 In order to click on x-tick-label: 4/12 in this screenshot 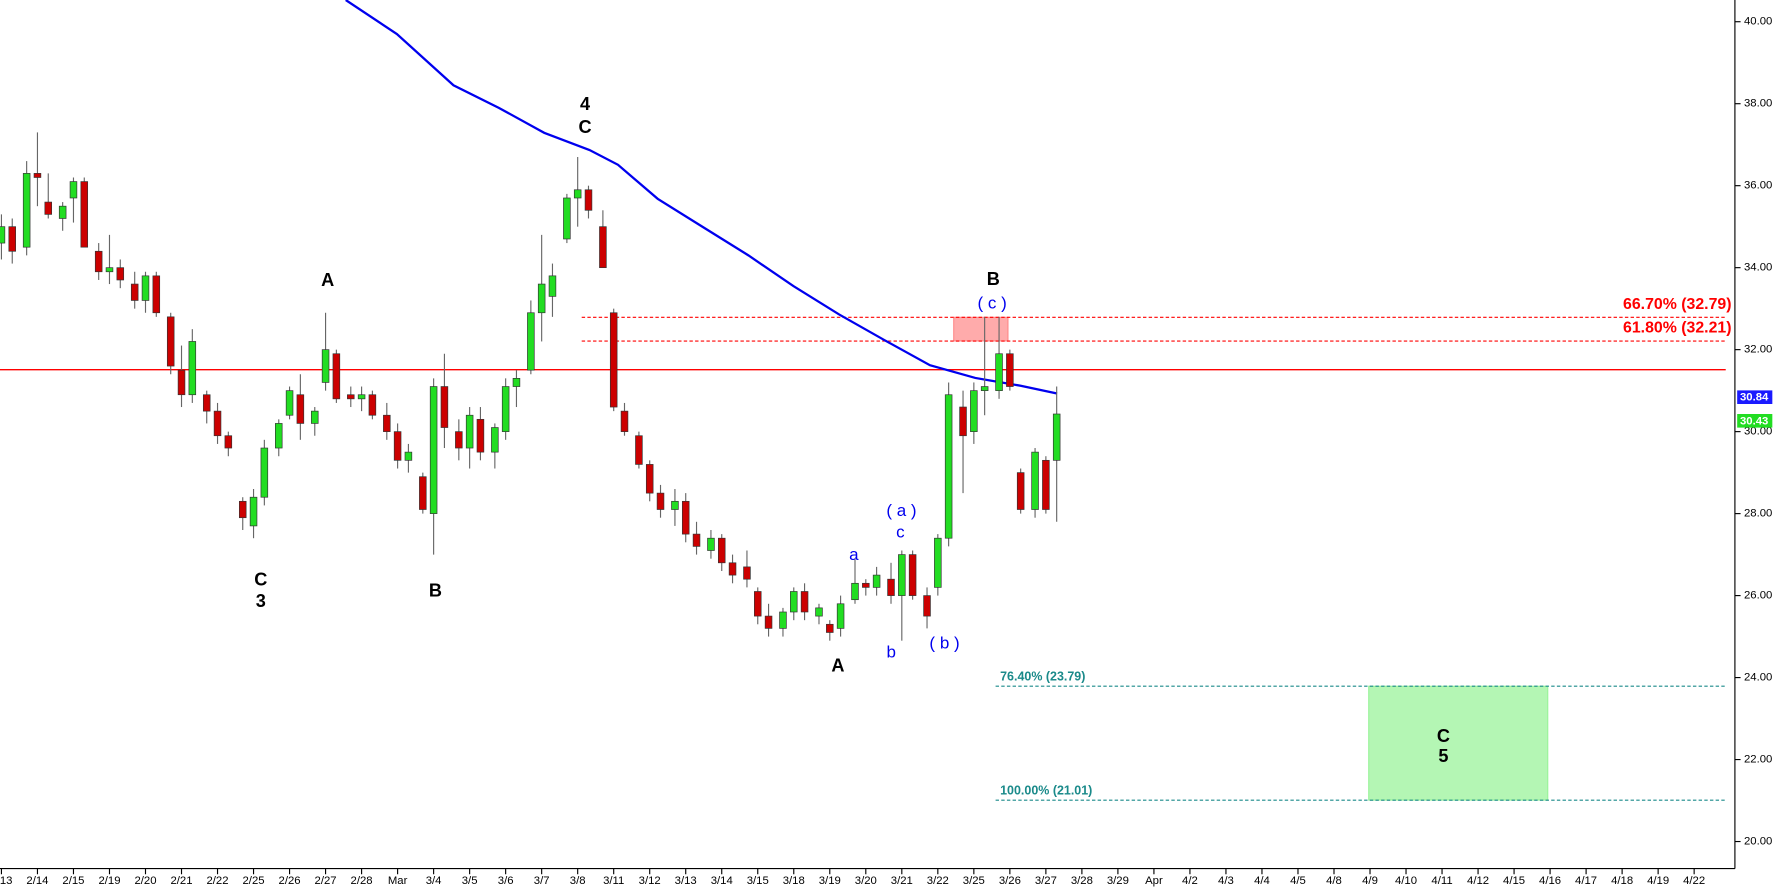, I will do `click(1478, 881)`.